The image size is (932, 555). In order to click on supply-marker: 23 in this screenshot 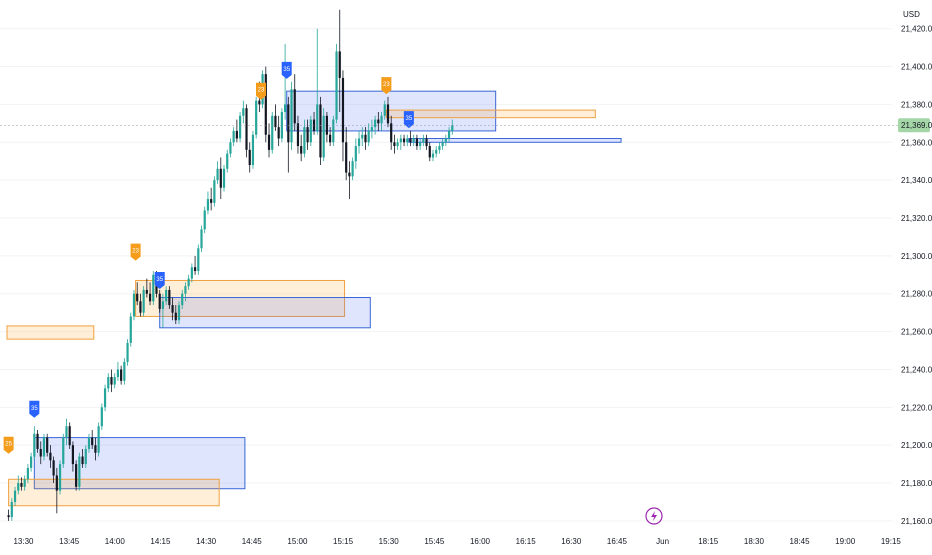, I will do `click(135, 252)`.